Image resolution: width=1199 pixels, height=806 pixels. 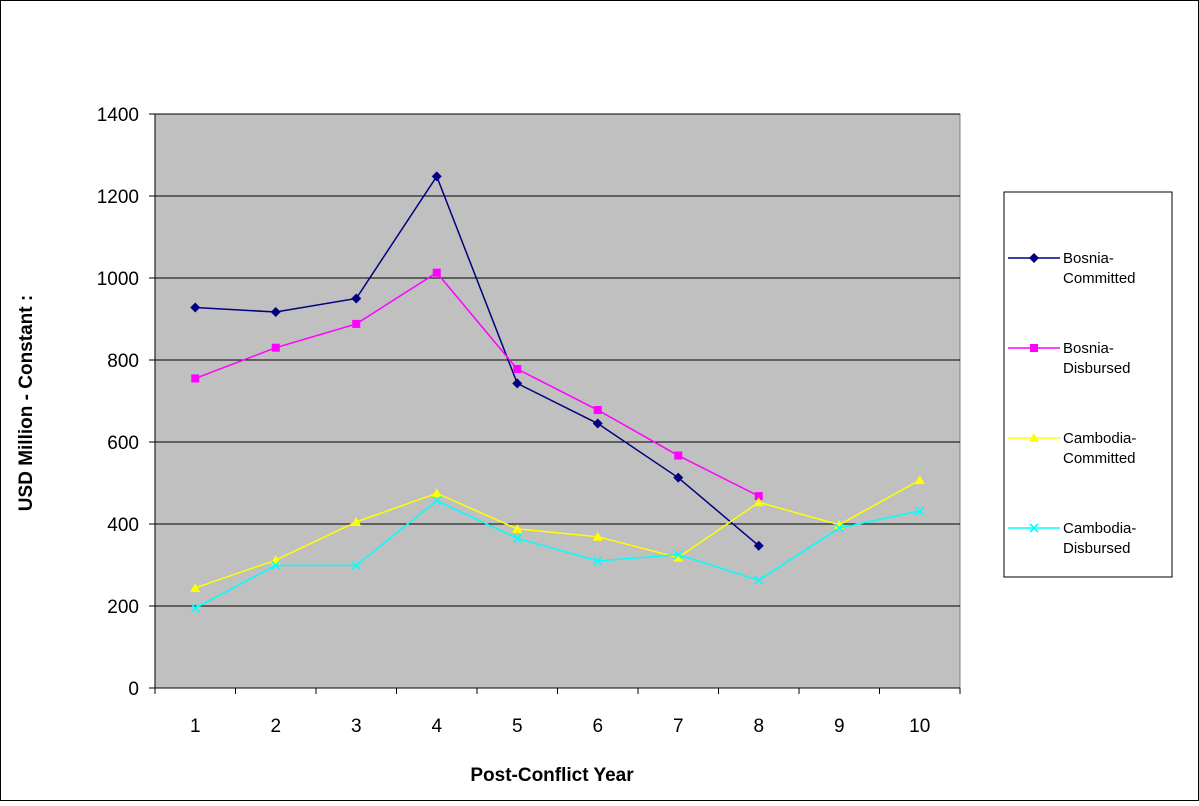 What do you see at coordinates (195, 726) in the screenshot?
I see `x-tick-label: 1` at bounding box center [195, 726].